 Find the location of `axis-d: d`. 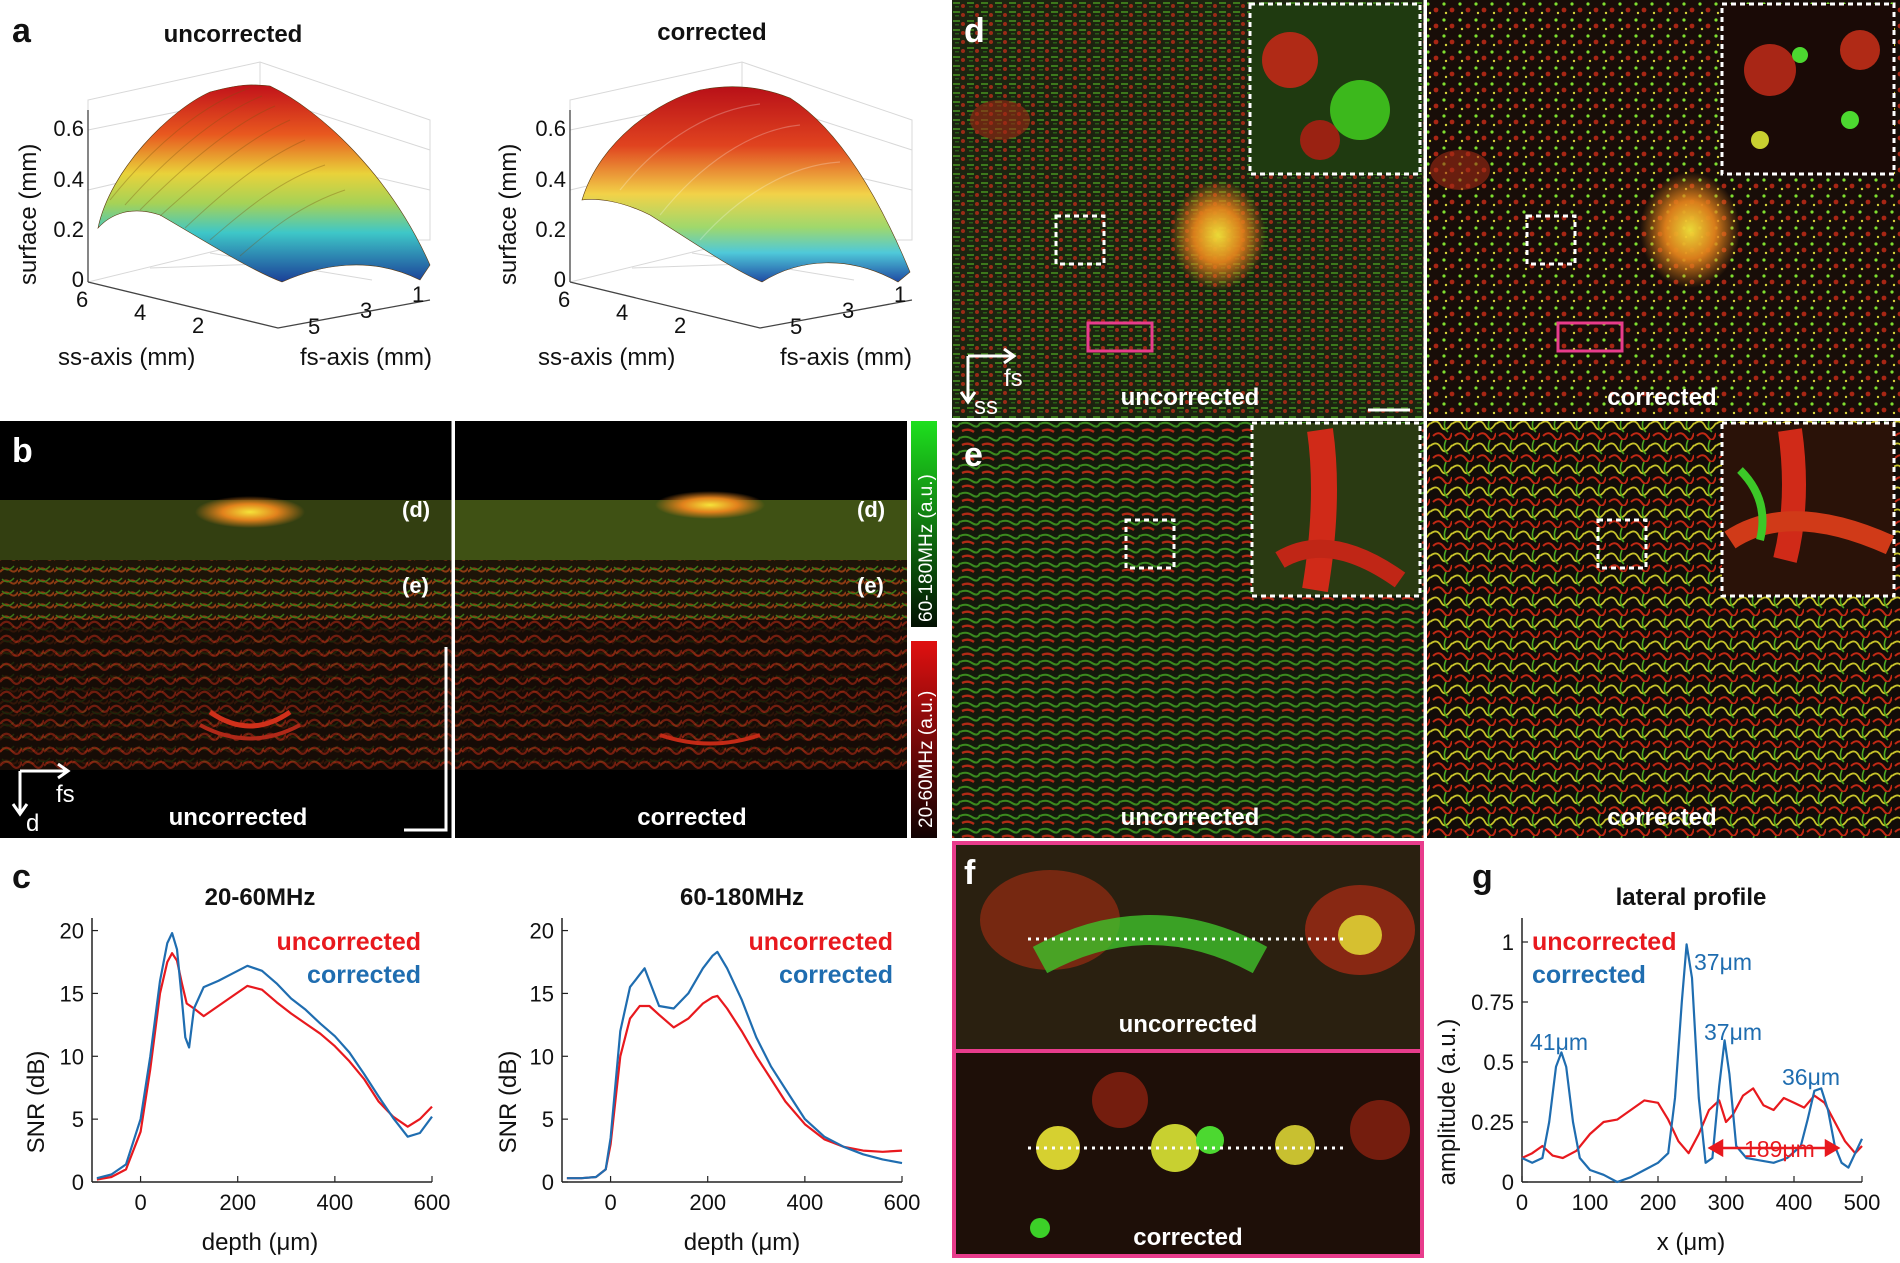

axis-d: d is located at coordinates (32, 823).